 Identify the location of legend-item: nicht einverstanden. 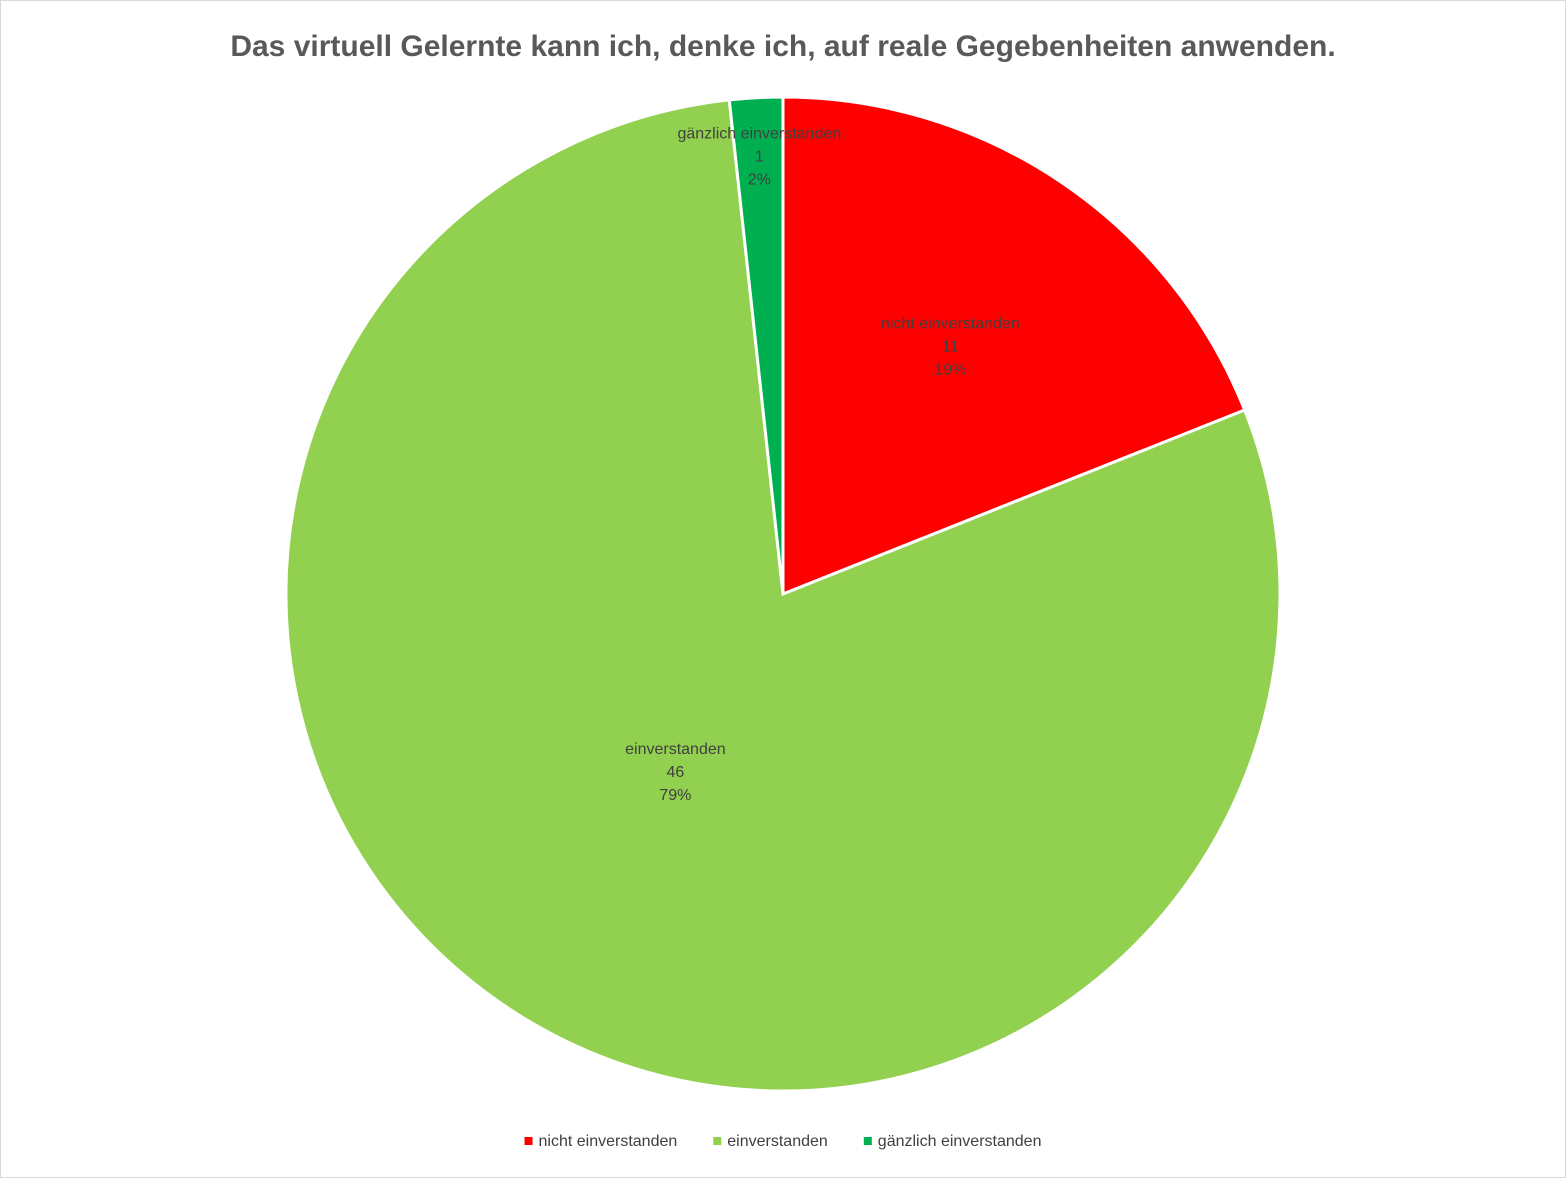
(601, 1141).